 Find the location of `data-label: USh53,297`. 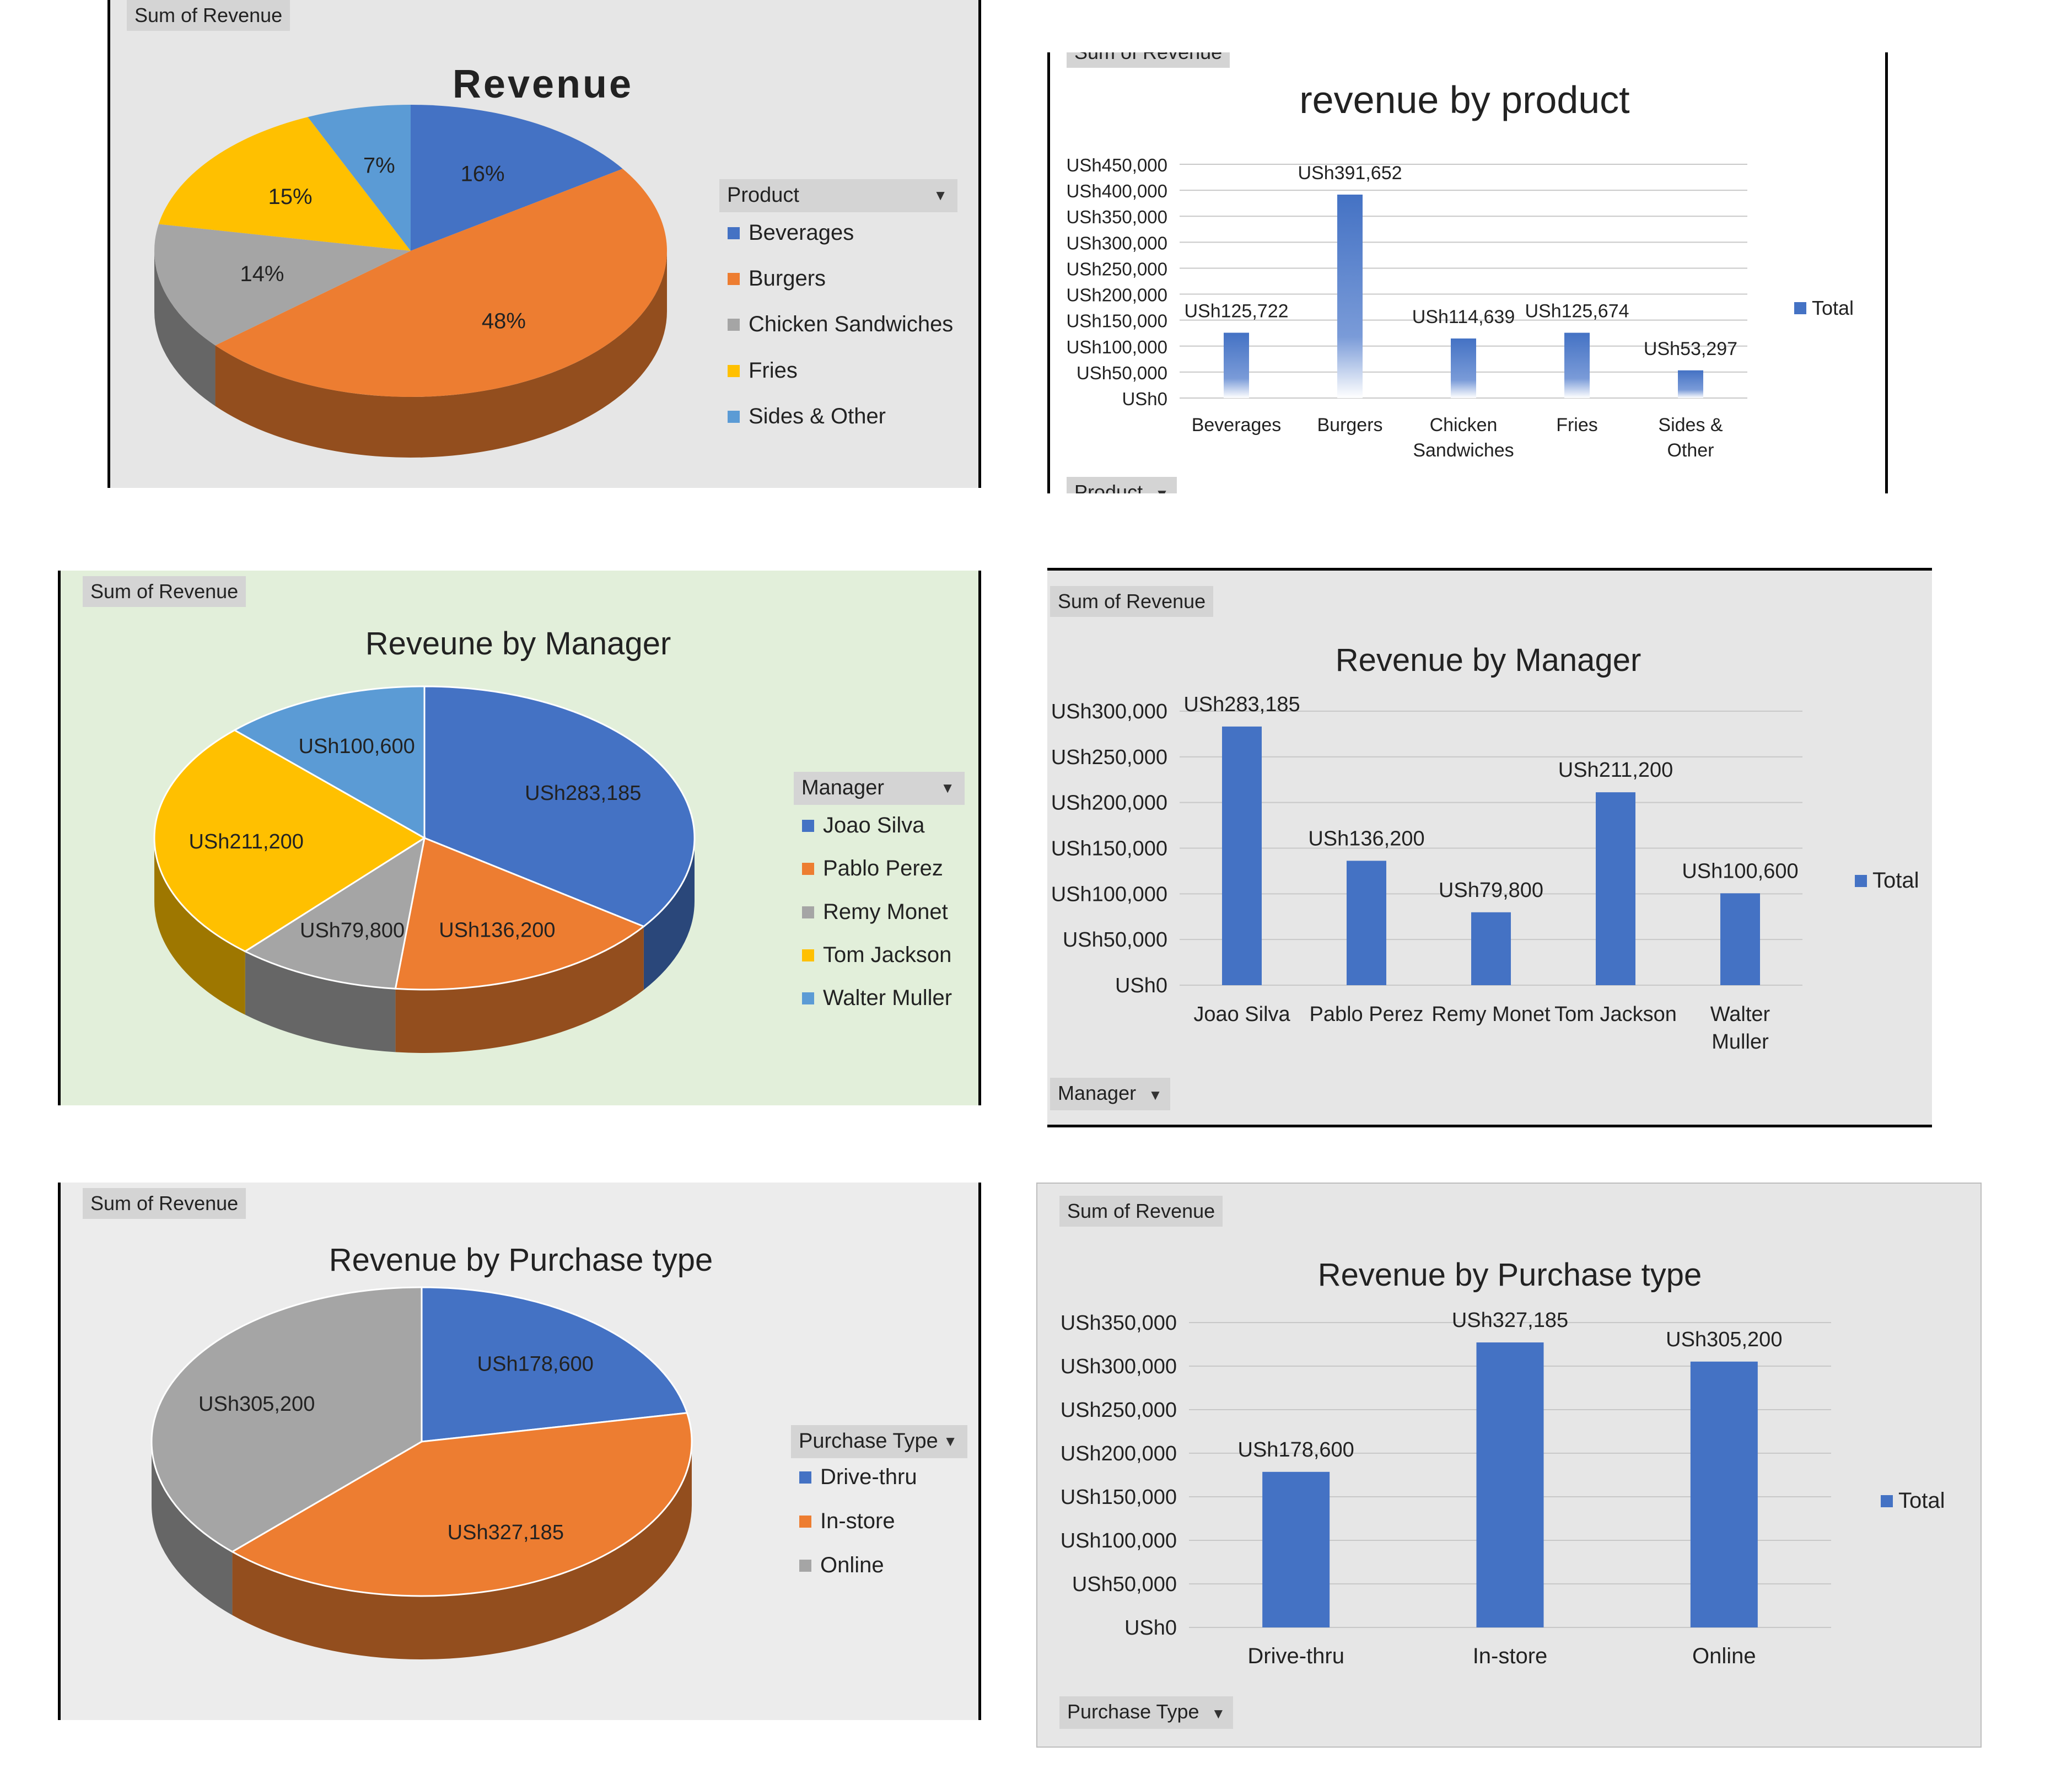

data-label: USh53,297 is located at coordinates (1690, 348).